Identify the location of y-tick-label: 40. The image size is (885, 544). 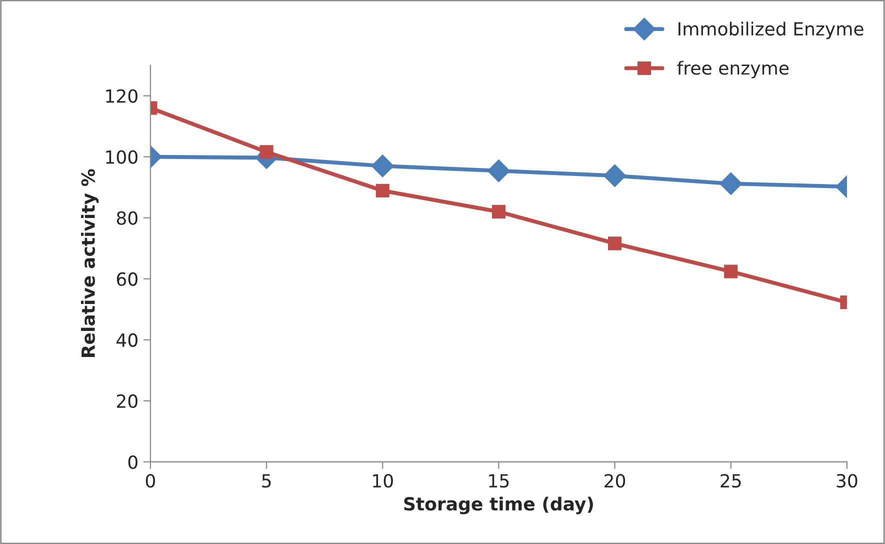
(127, 340).